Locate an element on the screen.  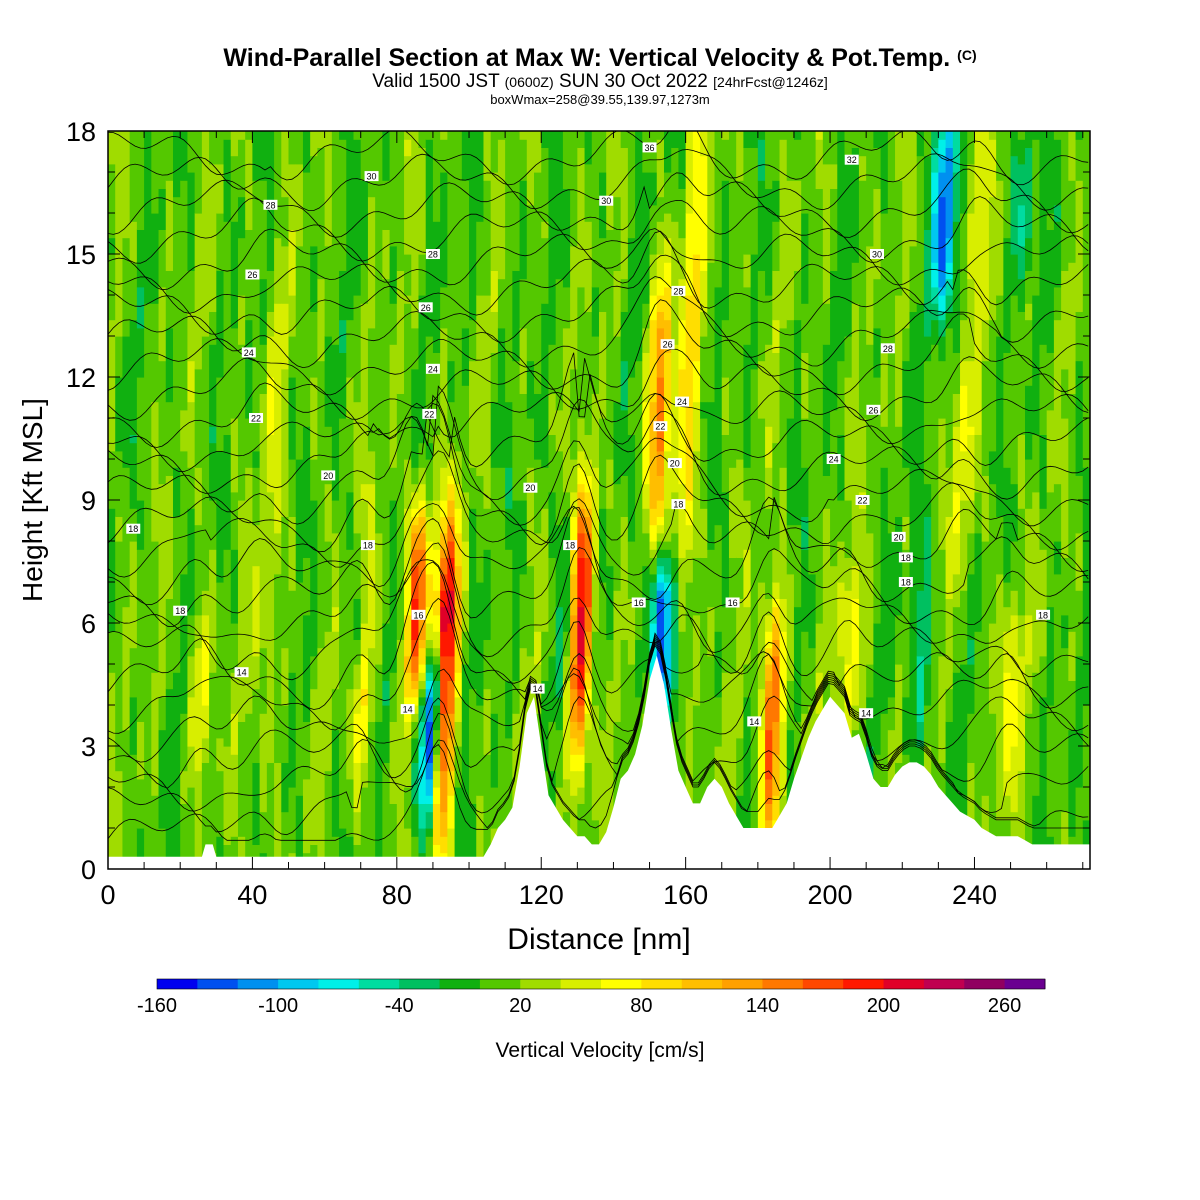
colorbar-tick-label: 200 is located at coordinates (883, 1006).